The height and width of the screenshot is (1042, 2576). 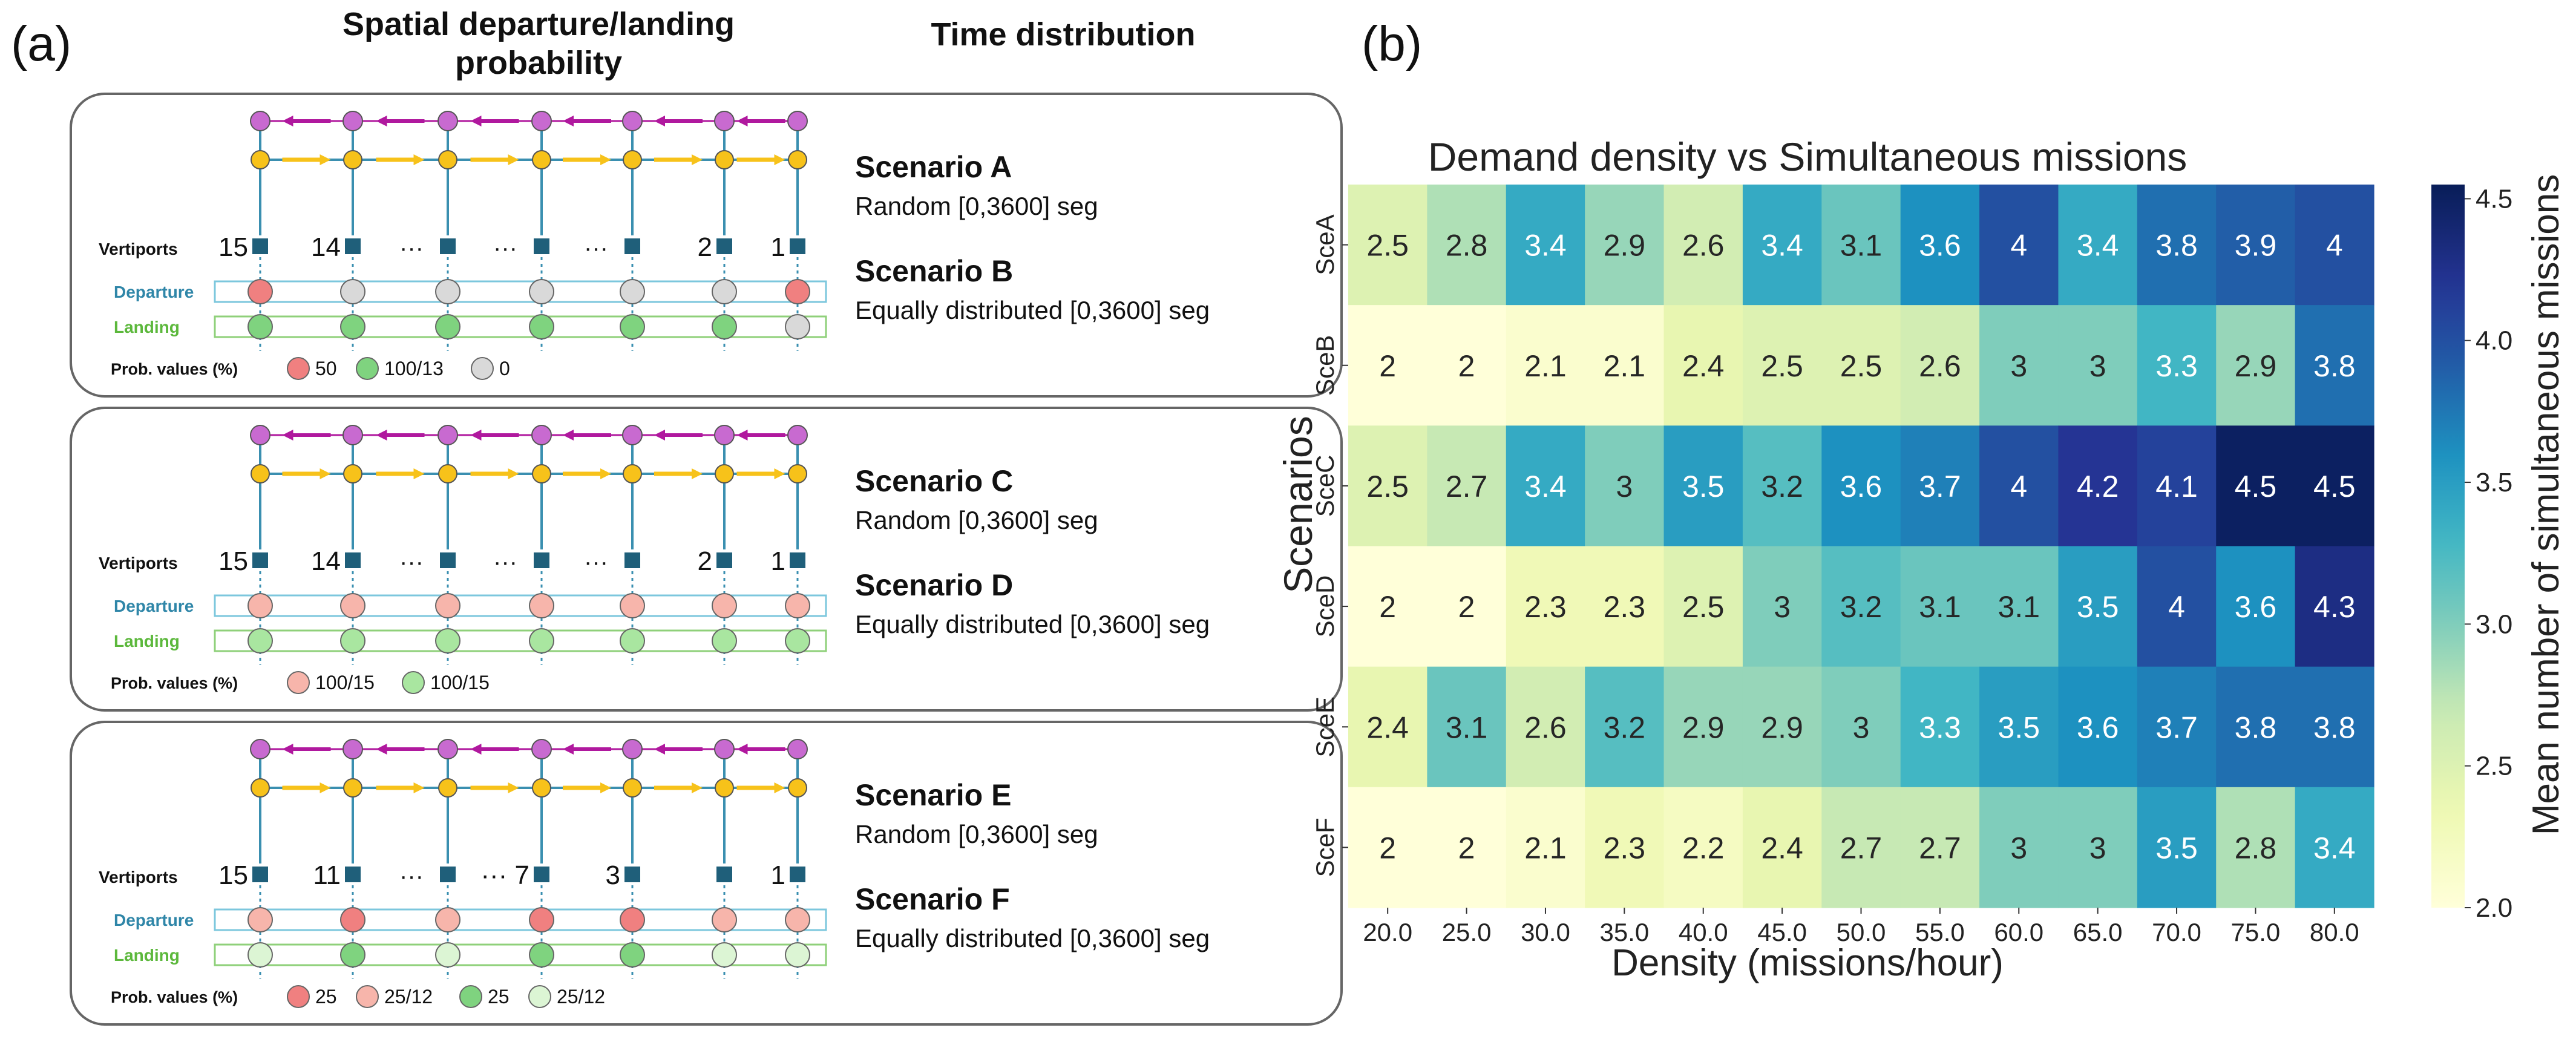 What do you see at coordinates (538, 63) in the screenshot?
I see `header-spatial-line2: probability` at bounding box center [538, 63].